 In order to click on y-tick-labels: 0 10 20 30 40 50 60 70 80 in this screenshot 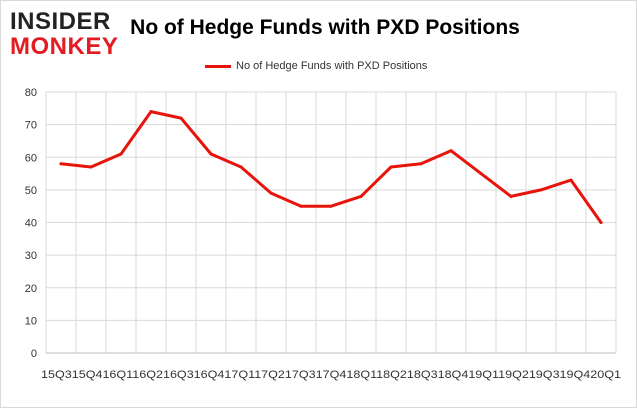, I will do `click(31, 223)`.